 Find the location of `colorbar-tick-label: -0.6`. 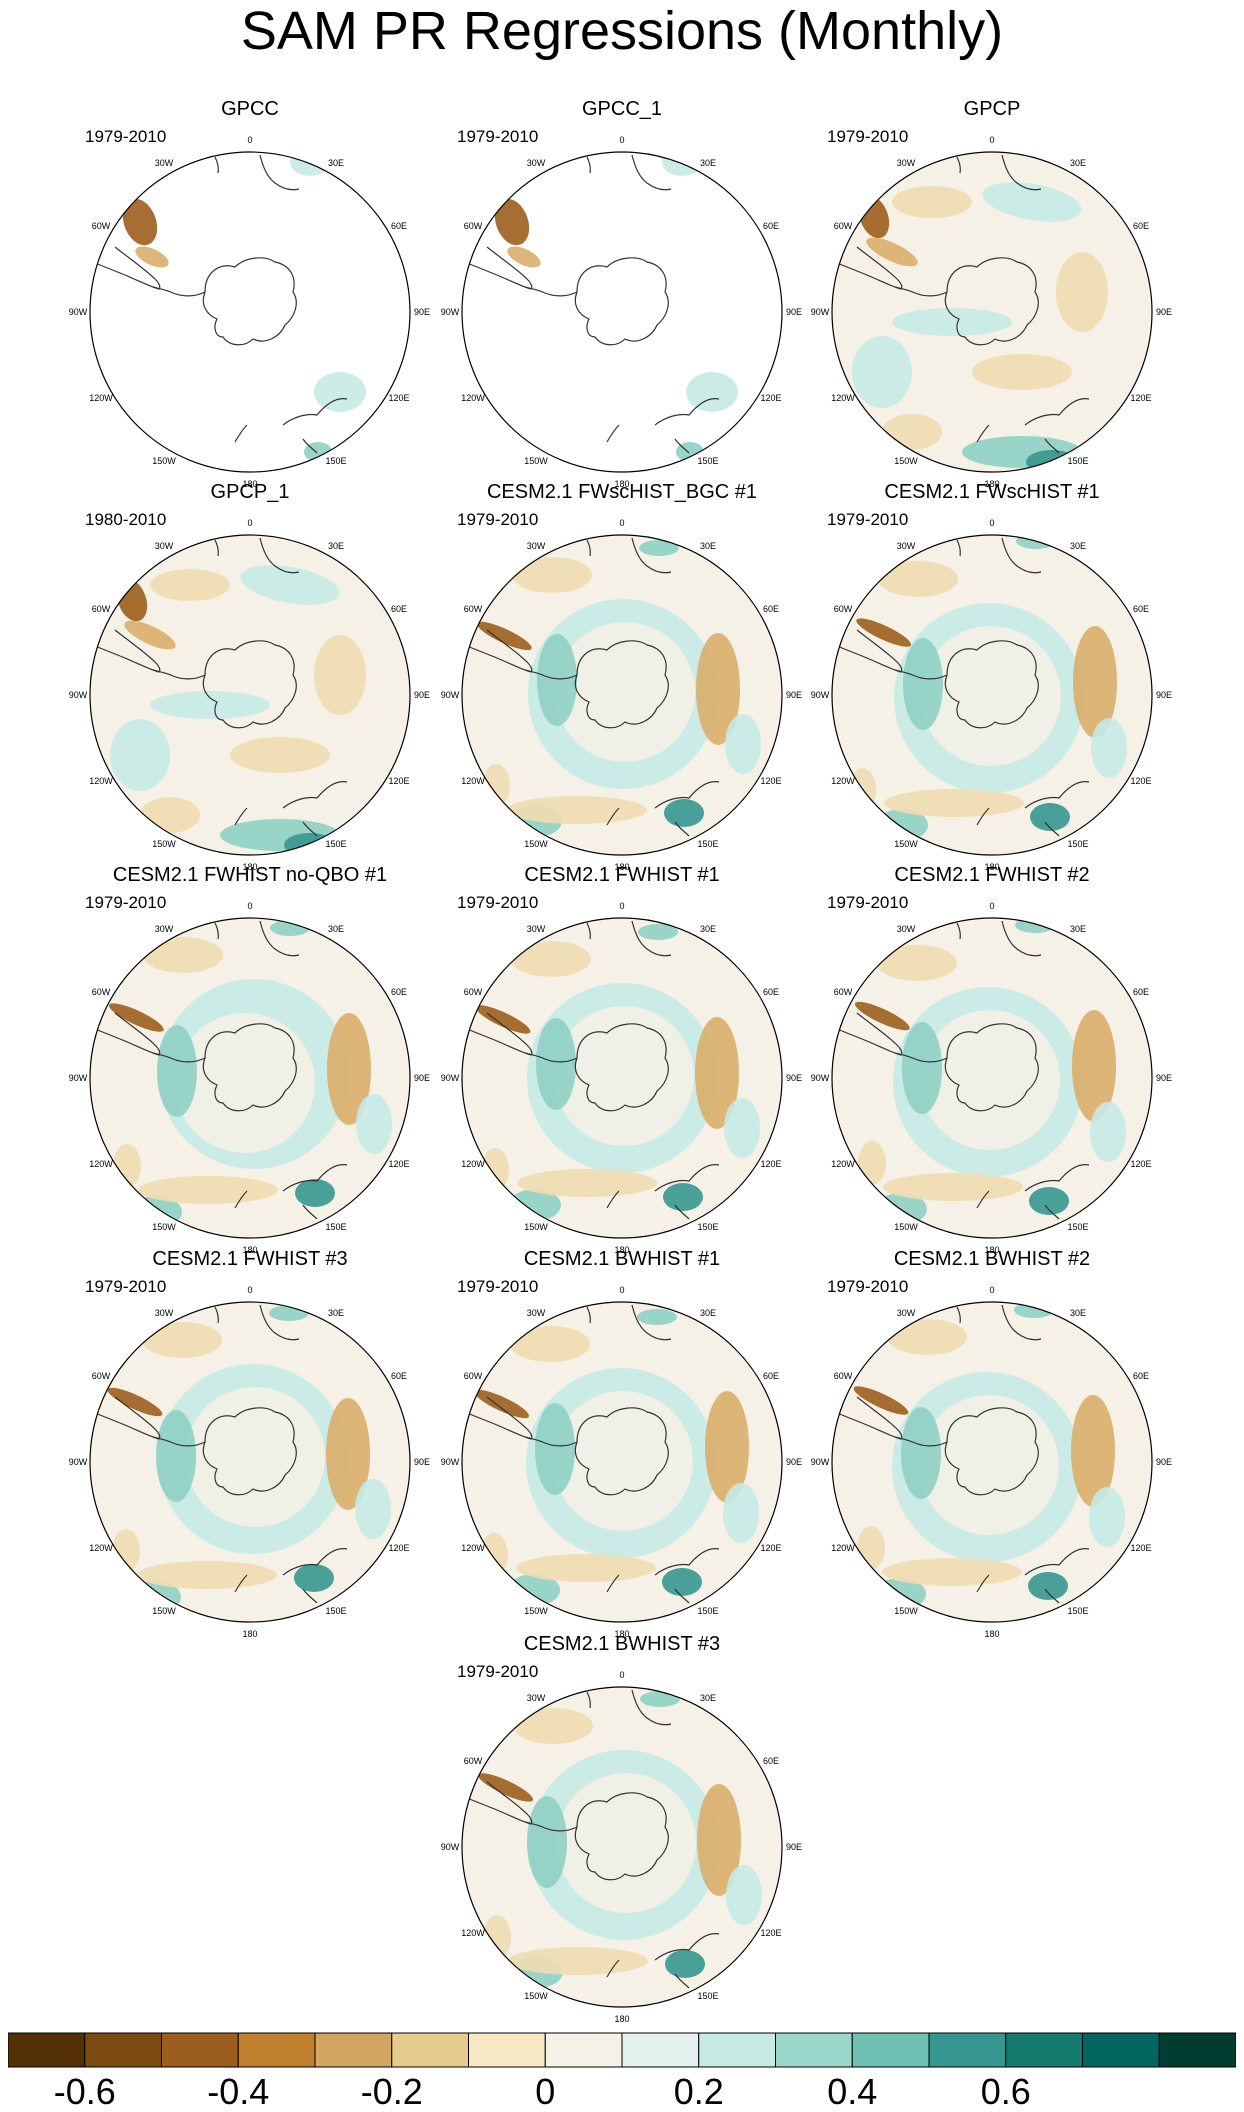

colorbar-tick-label: -0.6 is located at coordinates (84, 2091).